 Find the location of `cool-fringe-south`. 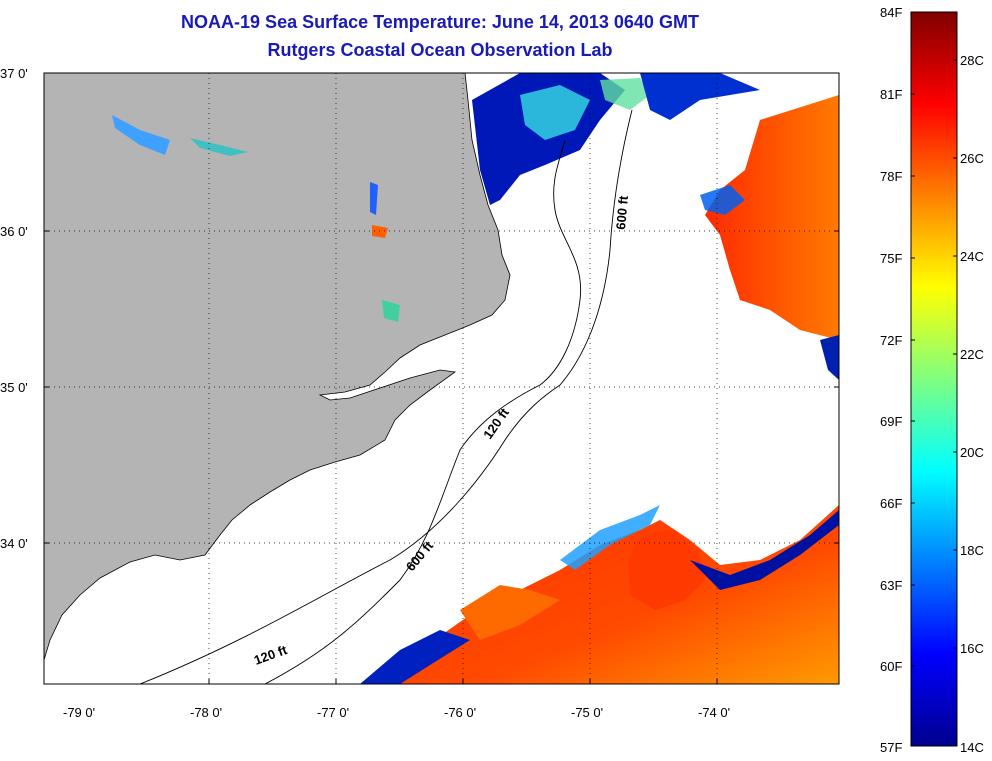

cool-fringe-south is located at coordinates (610, 537).